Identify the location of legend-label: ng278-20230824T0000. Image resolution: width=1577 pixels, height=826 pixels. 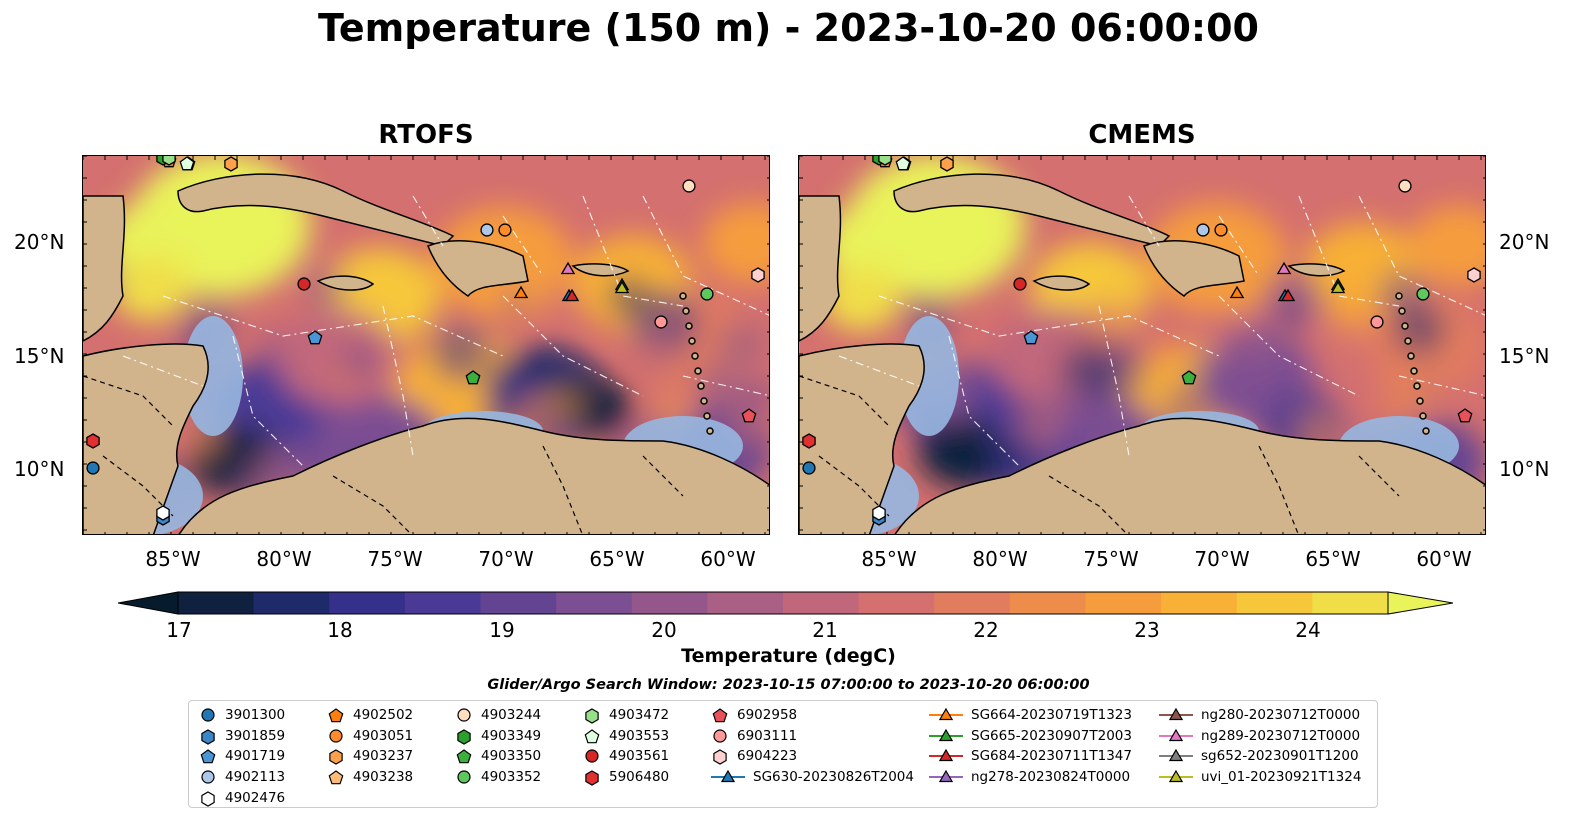
(1051, 777).